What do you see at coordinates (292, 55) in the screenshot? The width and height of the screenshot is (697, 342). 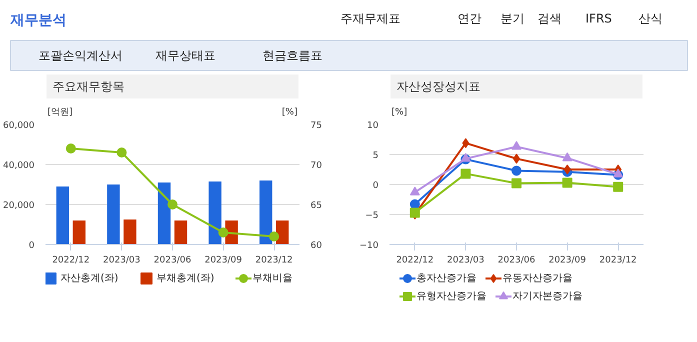 I see `text: 현금흐름표` at bounding box center [292, 55].